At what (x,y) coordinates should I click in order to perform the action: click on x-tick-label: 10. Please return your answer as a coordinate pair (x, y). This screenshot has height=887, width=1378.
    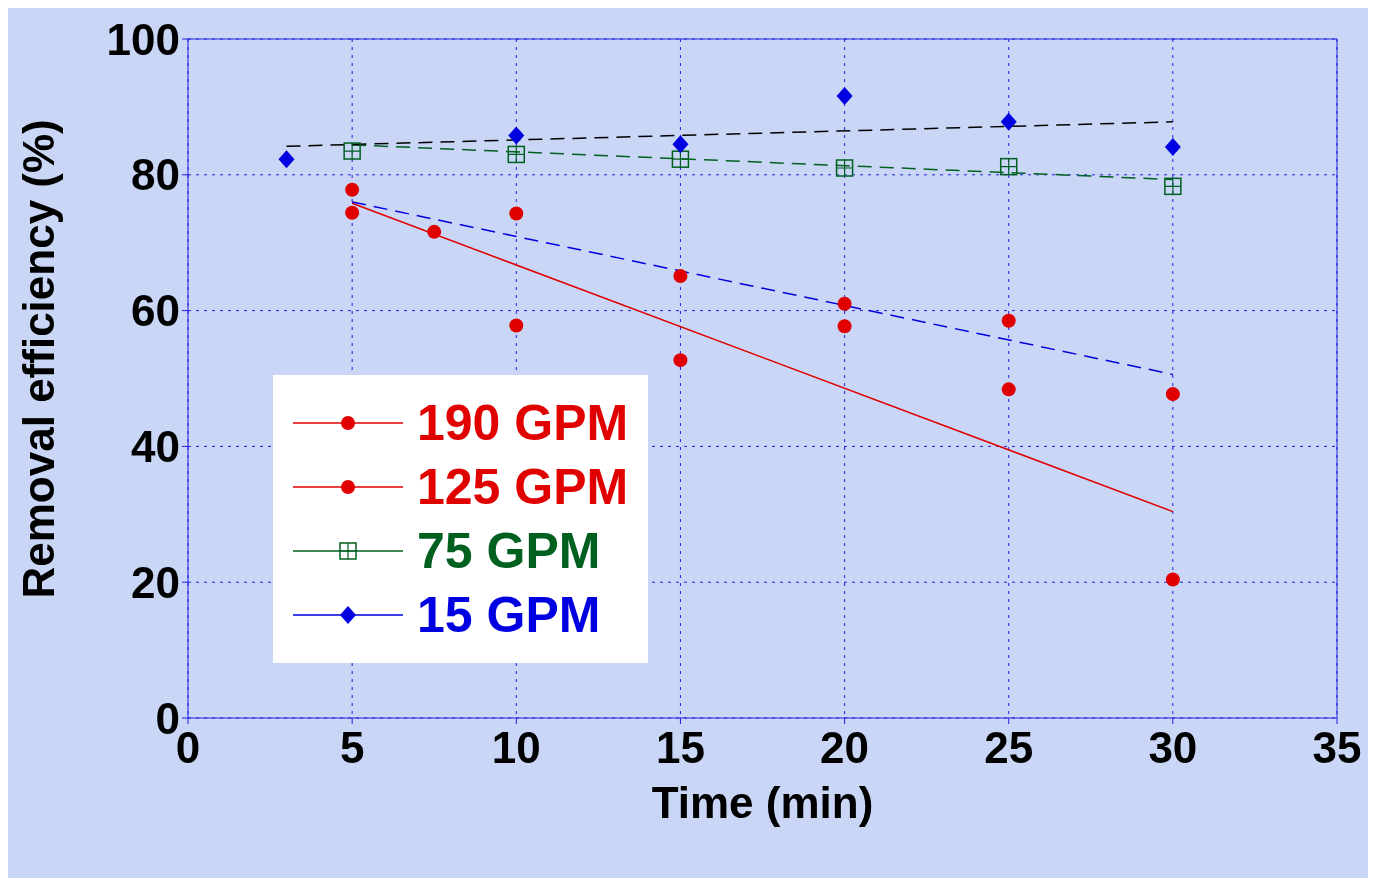
    Looking at the image, I should click on (516, 748).